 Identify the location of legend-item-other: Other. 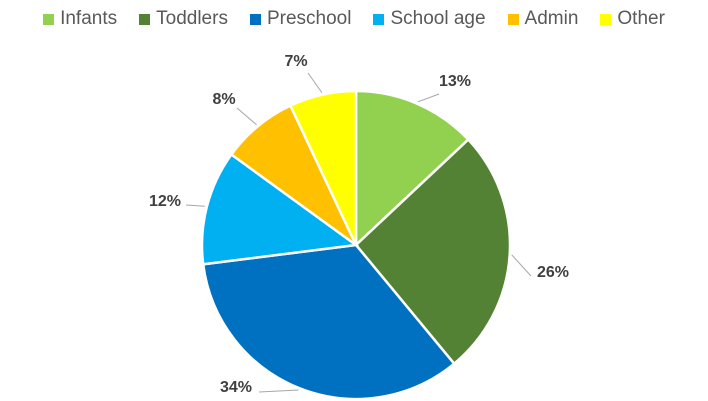
(632, 19).